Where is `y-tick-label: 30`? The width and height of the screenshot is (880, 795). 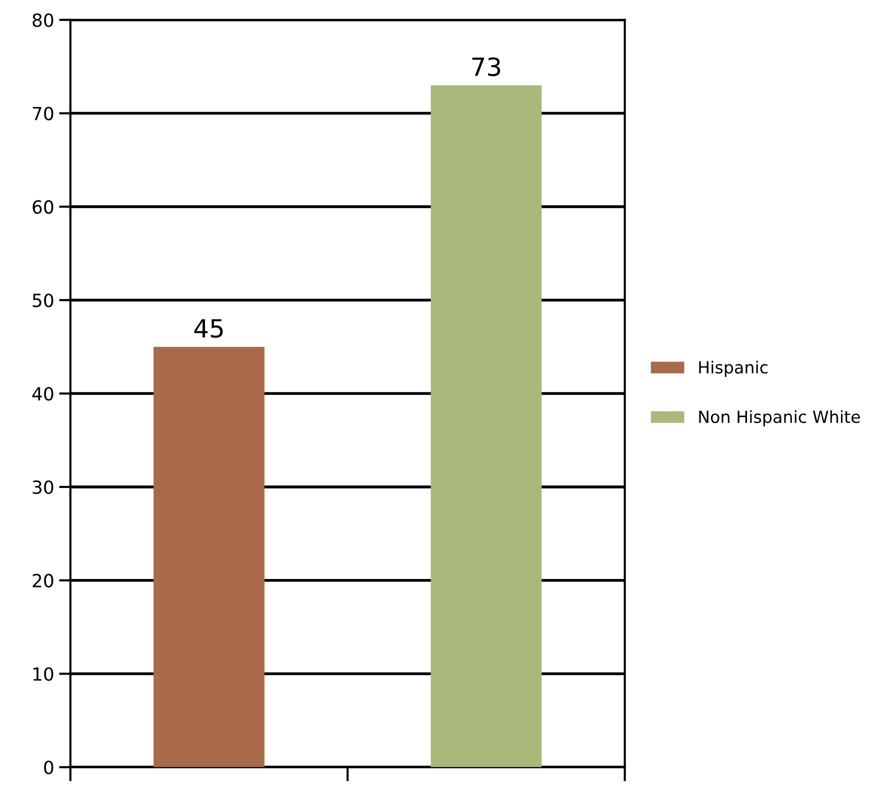 y-tick-label: 30 is located at coordinates (43, 487).